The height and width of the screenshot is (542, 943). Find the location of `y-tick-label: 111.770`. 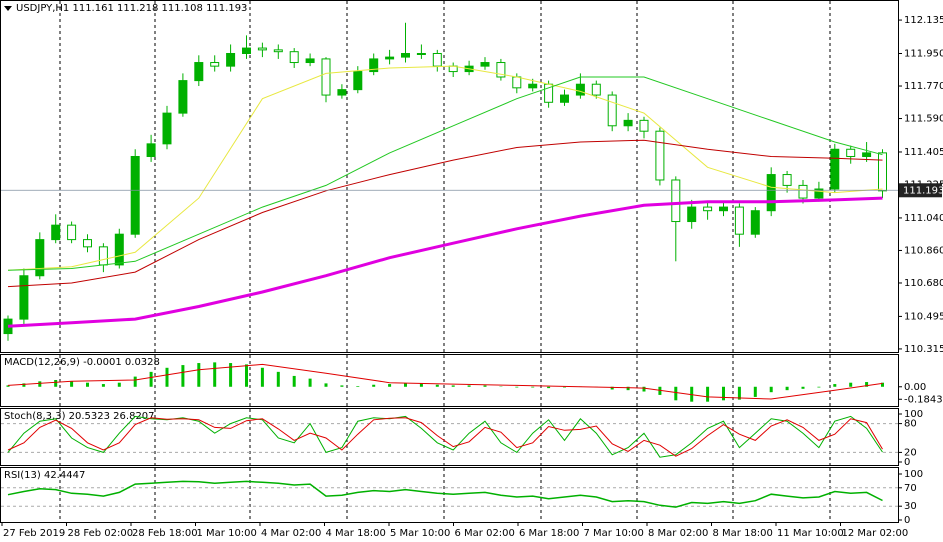

y-tick-label: 111.770 is located at coordinates (923, 86).